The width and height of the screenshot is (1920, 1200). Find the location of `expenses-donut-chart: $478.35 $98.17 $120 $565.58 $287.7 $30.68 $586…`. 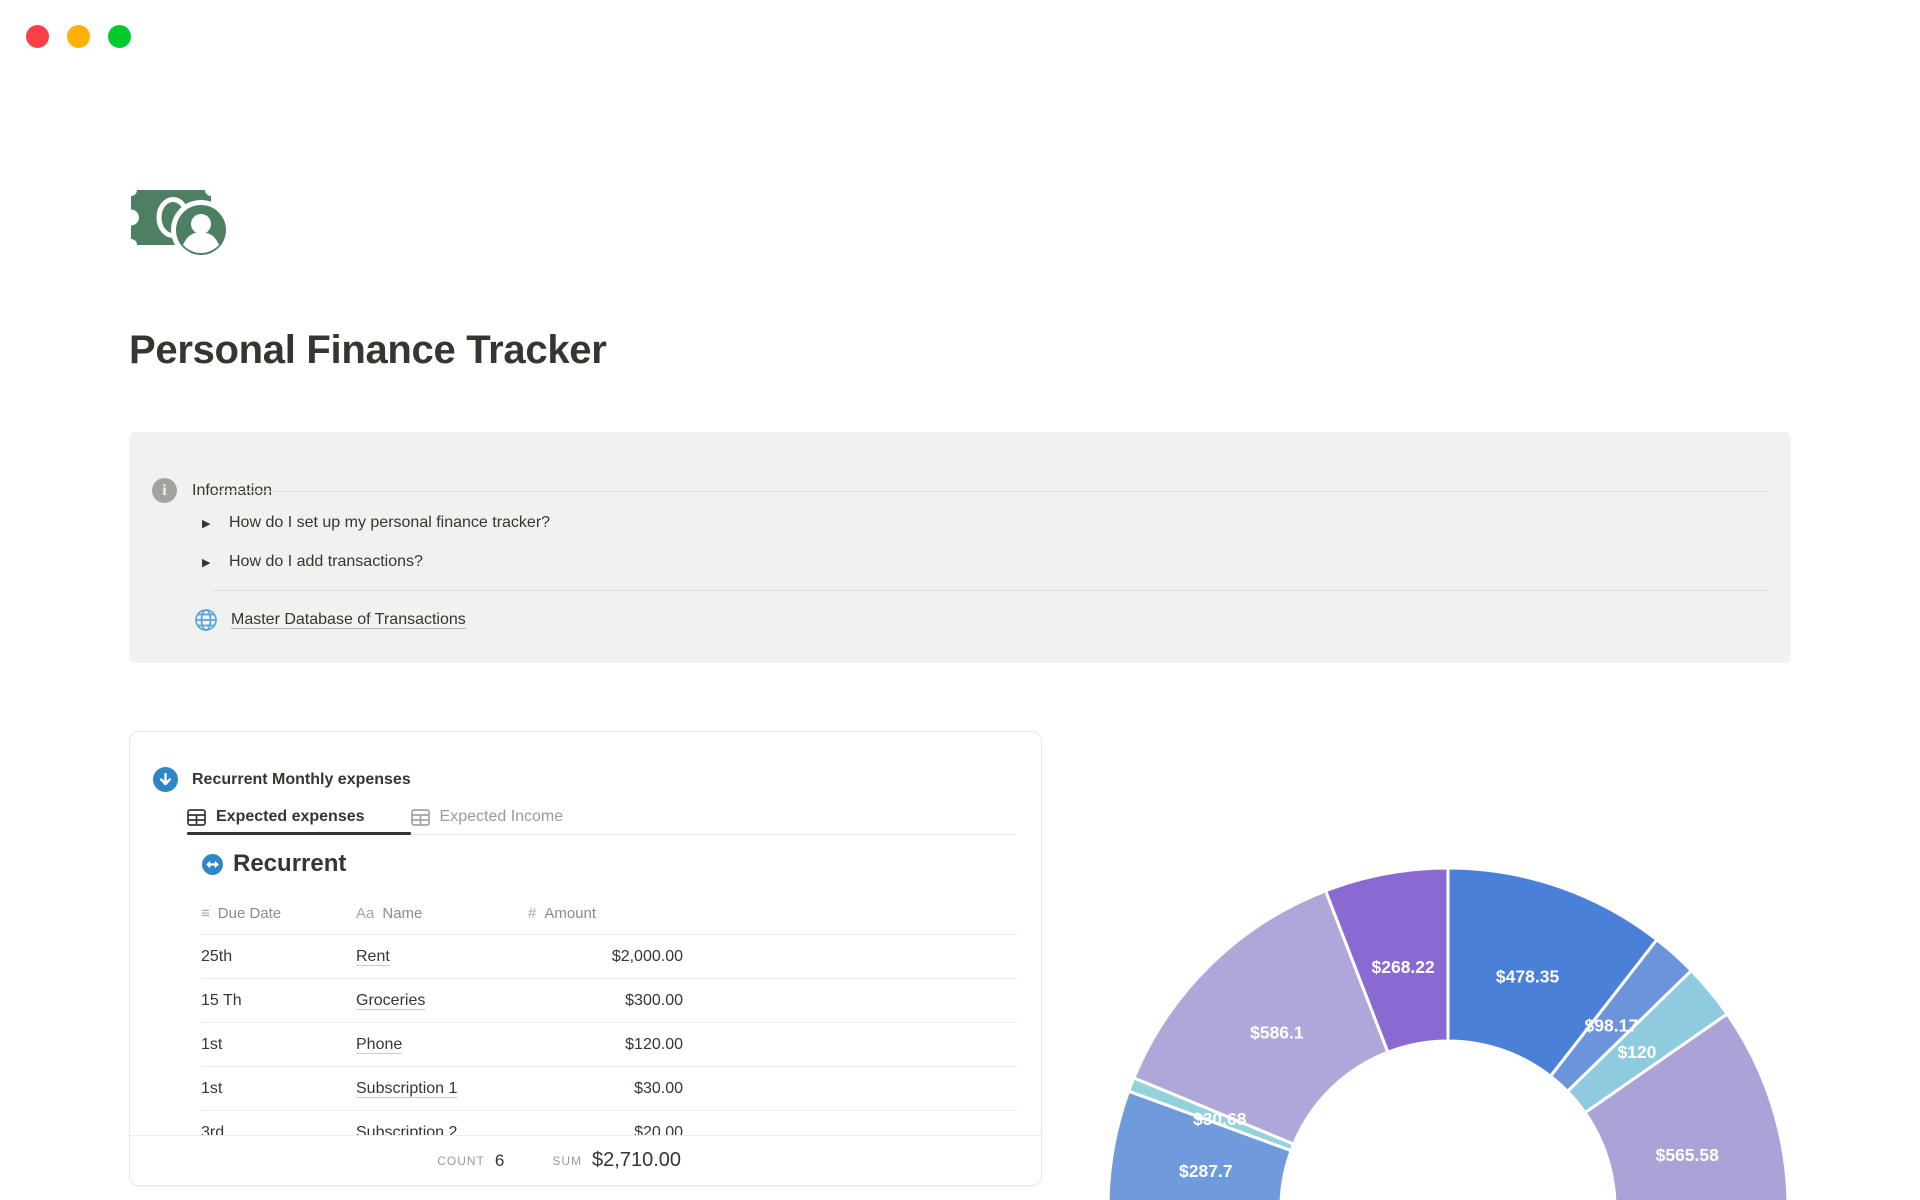

expenses-donut-chart: $478.35 $98.17 $120 $565.58 $287.7 $30.68 $586… is located at coordinates (1485, 1010).